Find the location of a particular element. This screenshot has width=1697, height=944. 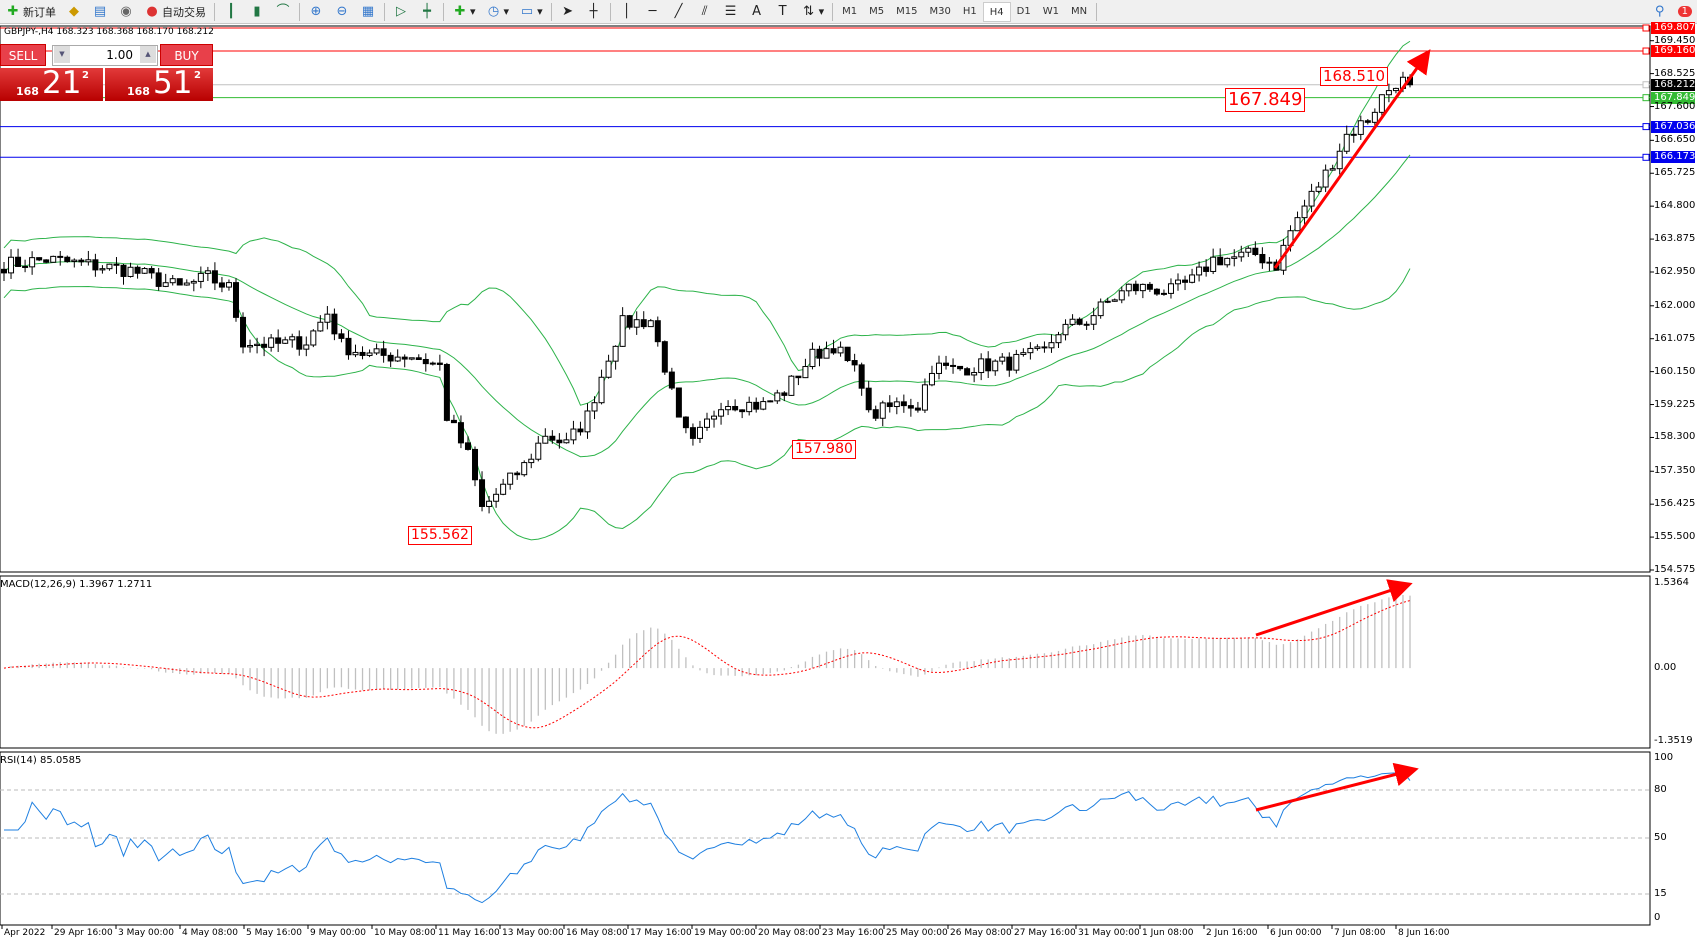

timeframe-d1: D1 is located at coordinates (1023, 11).